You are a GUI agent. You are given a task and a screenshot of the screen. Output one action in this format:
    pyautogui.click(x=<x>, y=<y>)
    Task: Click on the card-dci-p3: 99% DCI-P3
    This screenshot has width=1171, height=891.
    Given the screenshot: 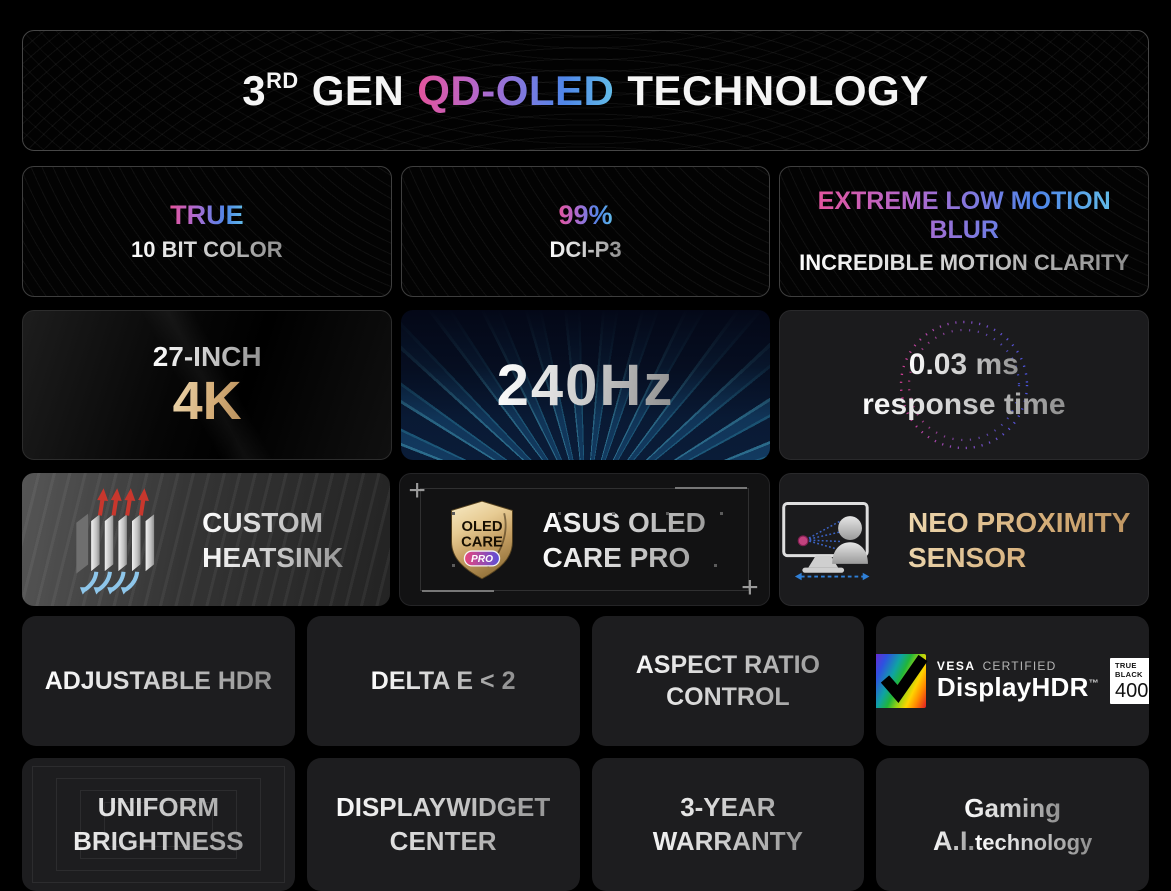 What is the action you would take?
    pyautogui.click(x=585, y=231)
    